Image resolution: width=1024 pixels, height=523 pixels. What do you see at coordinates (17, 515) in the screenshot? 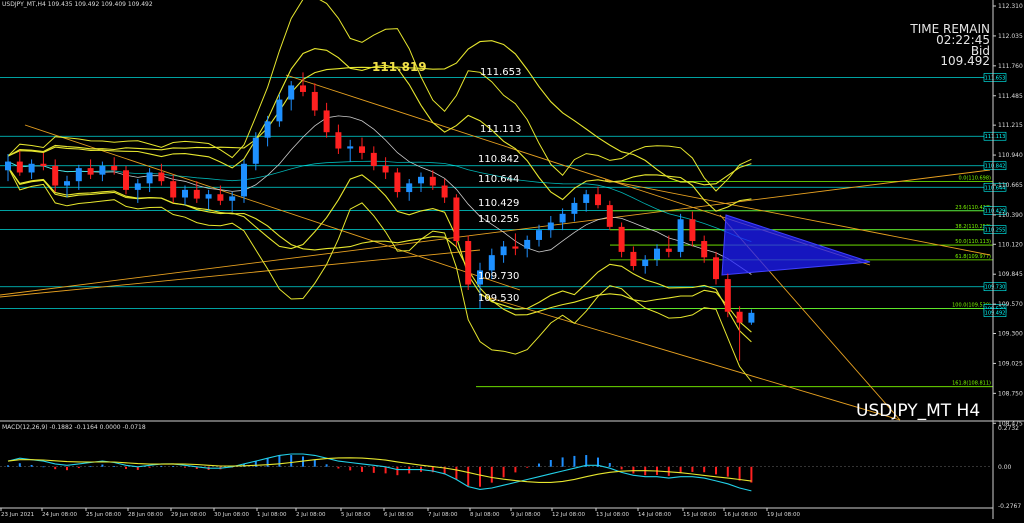
I see `time-tick-label: 23 Jun 2021` at bounding box center [17, 515].